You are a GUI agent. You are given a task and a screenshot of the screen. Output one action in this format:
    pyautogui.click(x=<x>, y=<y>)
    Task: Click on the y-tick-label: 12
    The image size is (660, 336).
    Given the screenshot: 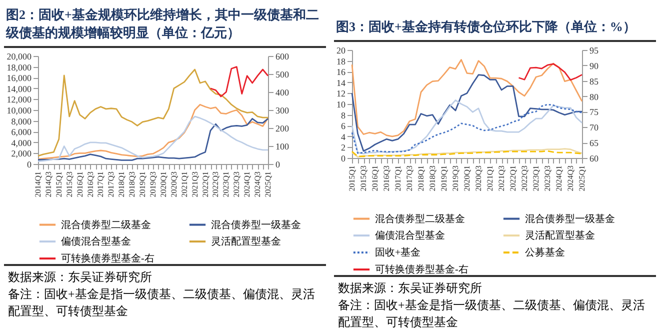 What is the action you would take?
    pyautogui.click(x=341, y=93)
    